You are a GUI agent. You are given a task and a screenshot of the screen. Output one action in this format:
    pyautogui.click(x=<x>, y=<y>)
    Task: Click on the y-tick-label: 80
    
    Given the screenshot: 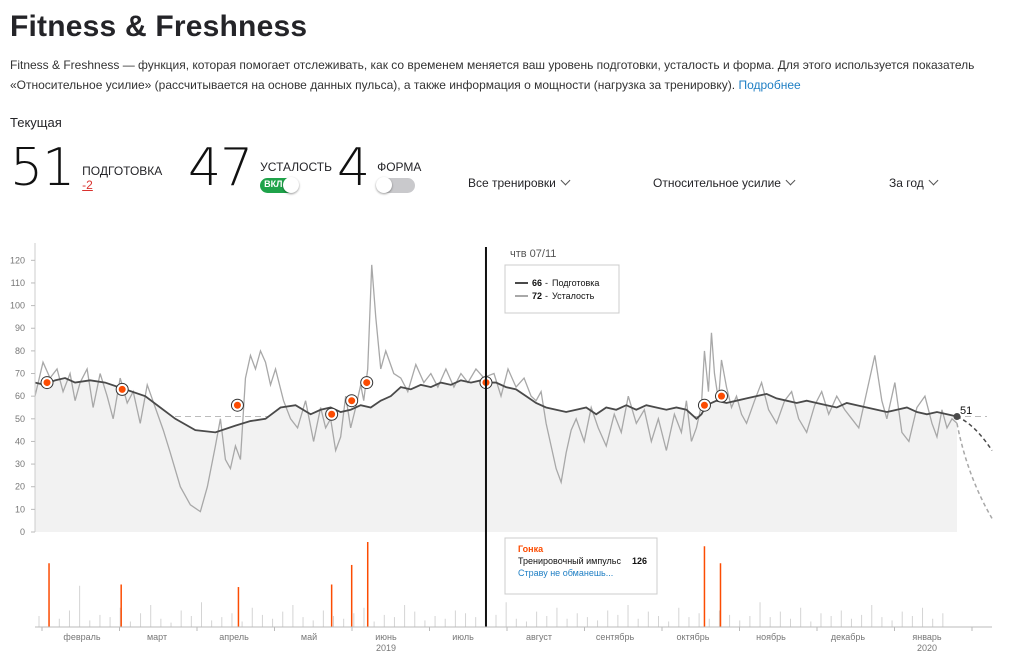 What is the action you would take?
    pyautogui.click(x=20, y=351)
    